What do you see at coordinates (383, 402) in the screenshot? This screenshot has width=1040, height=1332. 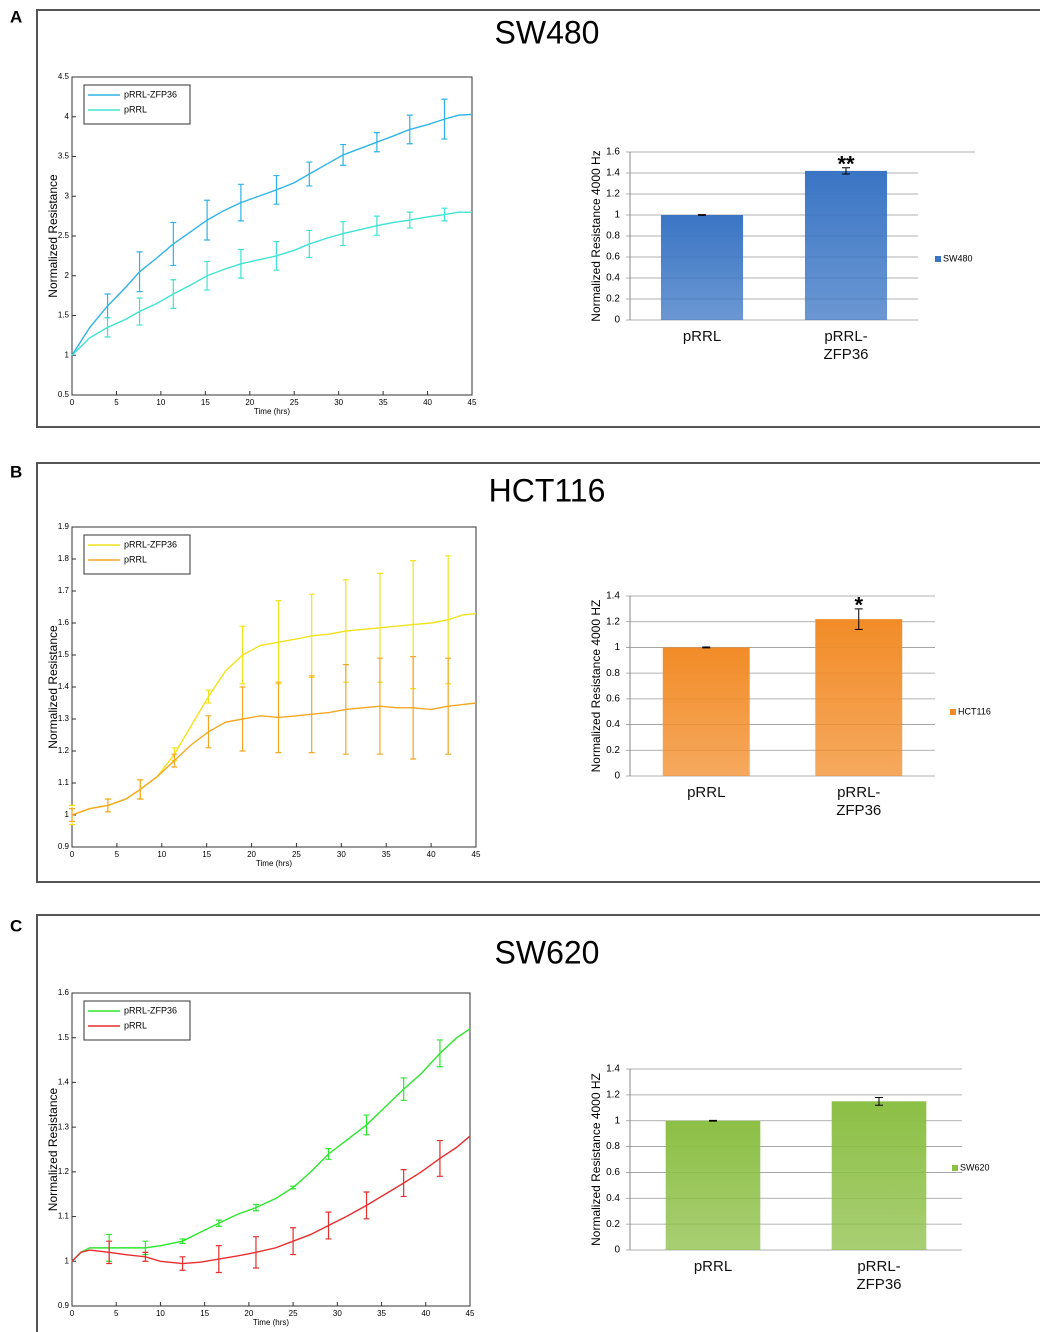 I see `x-tick-label: 35` at bounding box center [383, 402].